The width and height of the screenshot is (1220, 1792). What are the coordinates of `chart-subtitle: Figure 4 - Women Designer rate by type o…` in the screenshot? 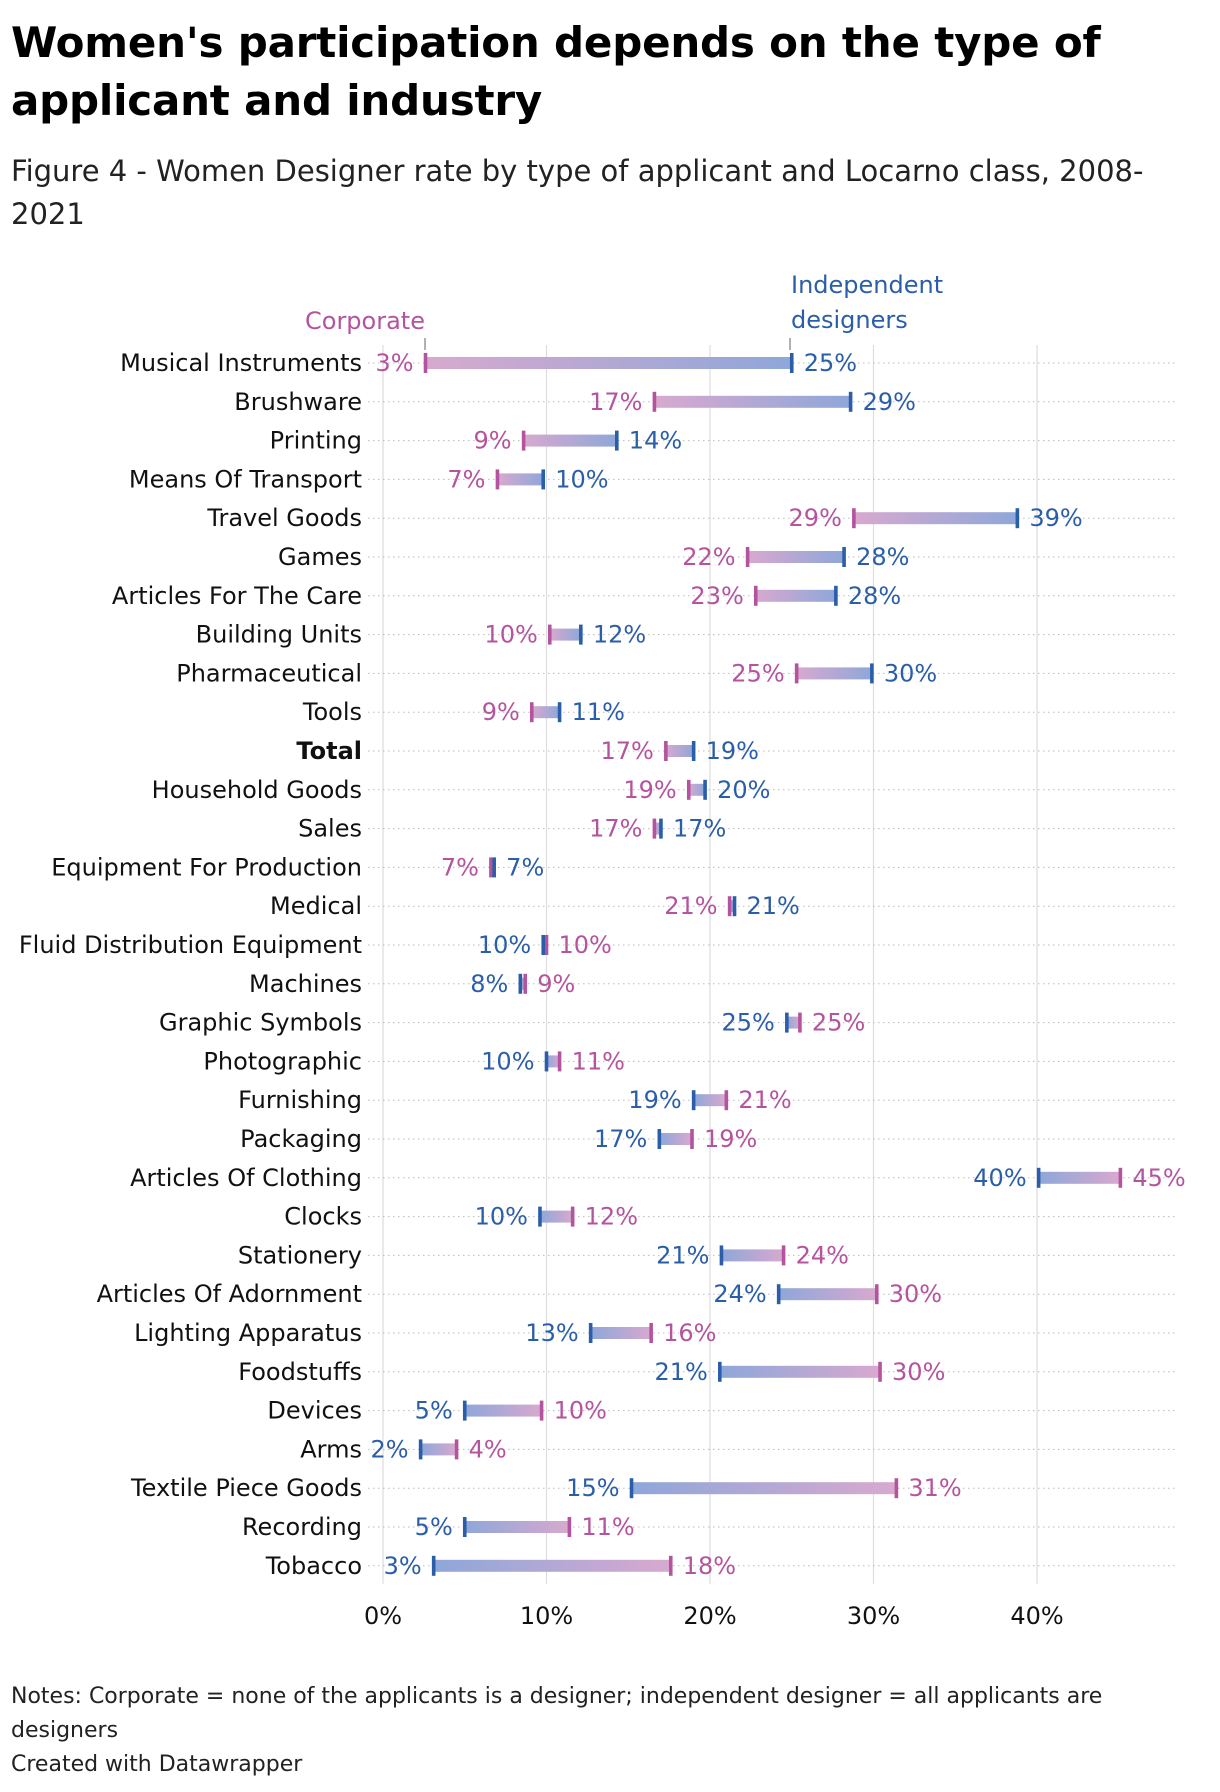 It's located at (577, 192).